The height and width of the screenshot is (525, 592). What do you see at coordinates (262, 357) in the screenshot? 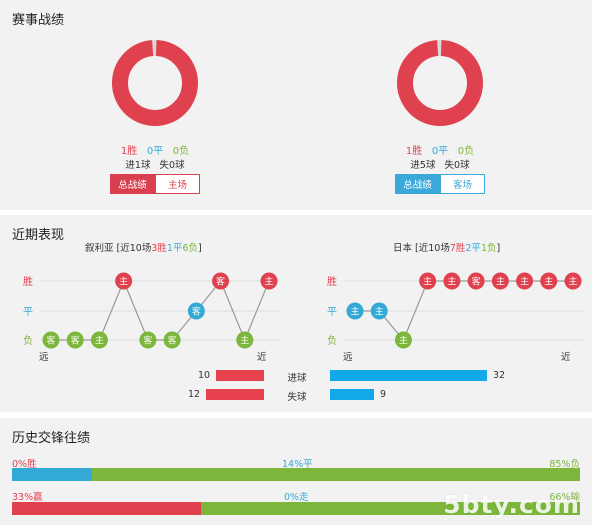
I see `left-near-label: 近` at bounding box center [262, 357].